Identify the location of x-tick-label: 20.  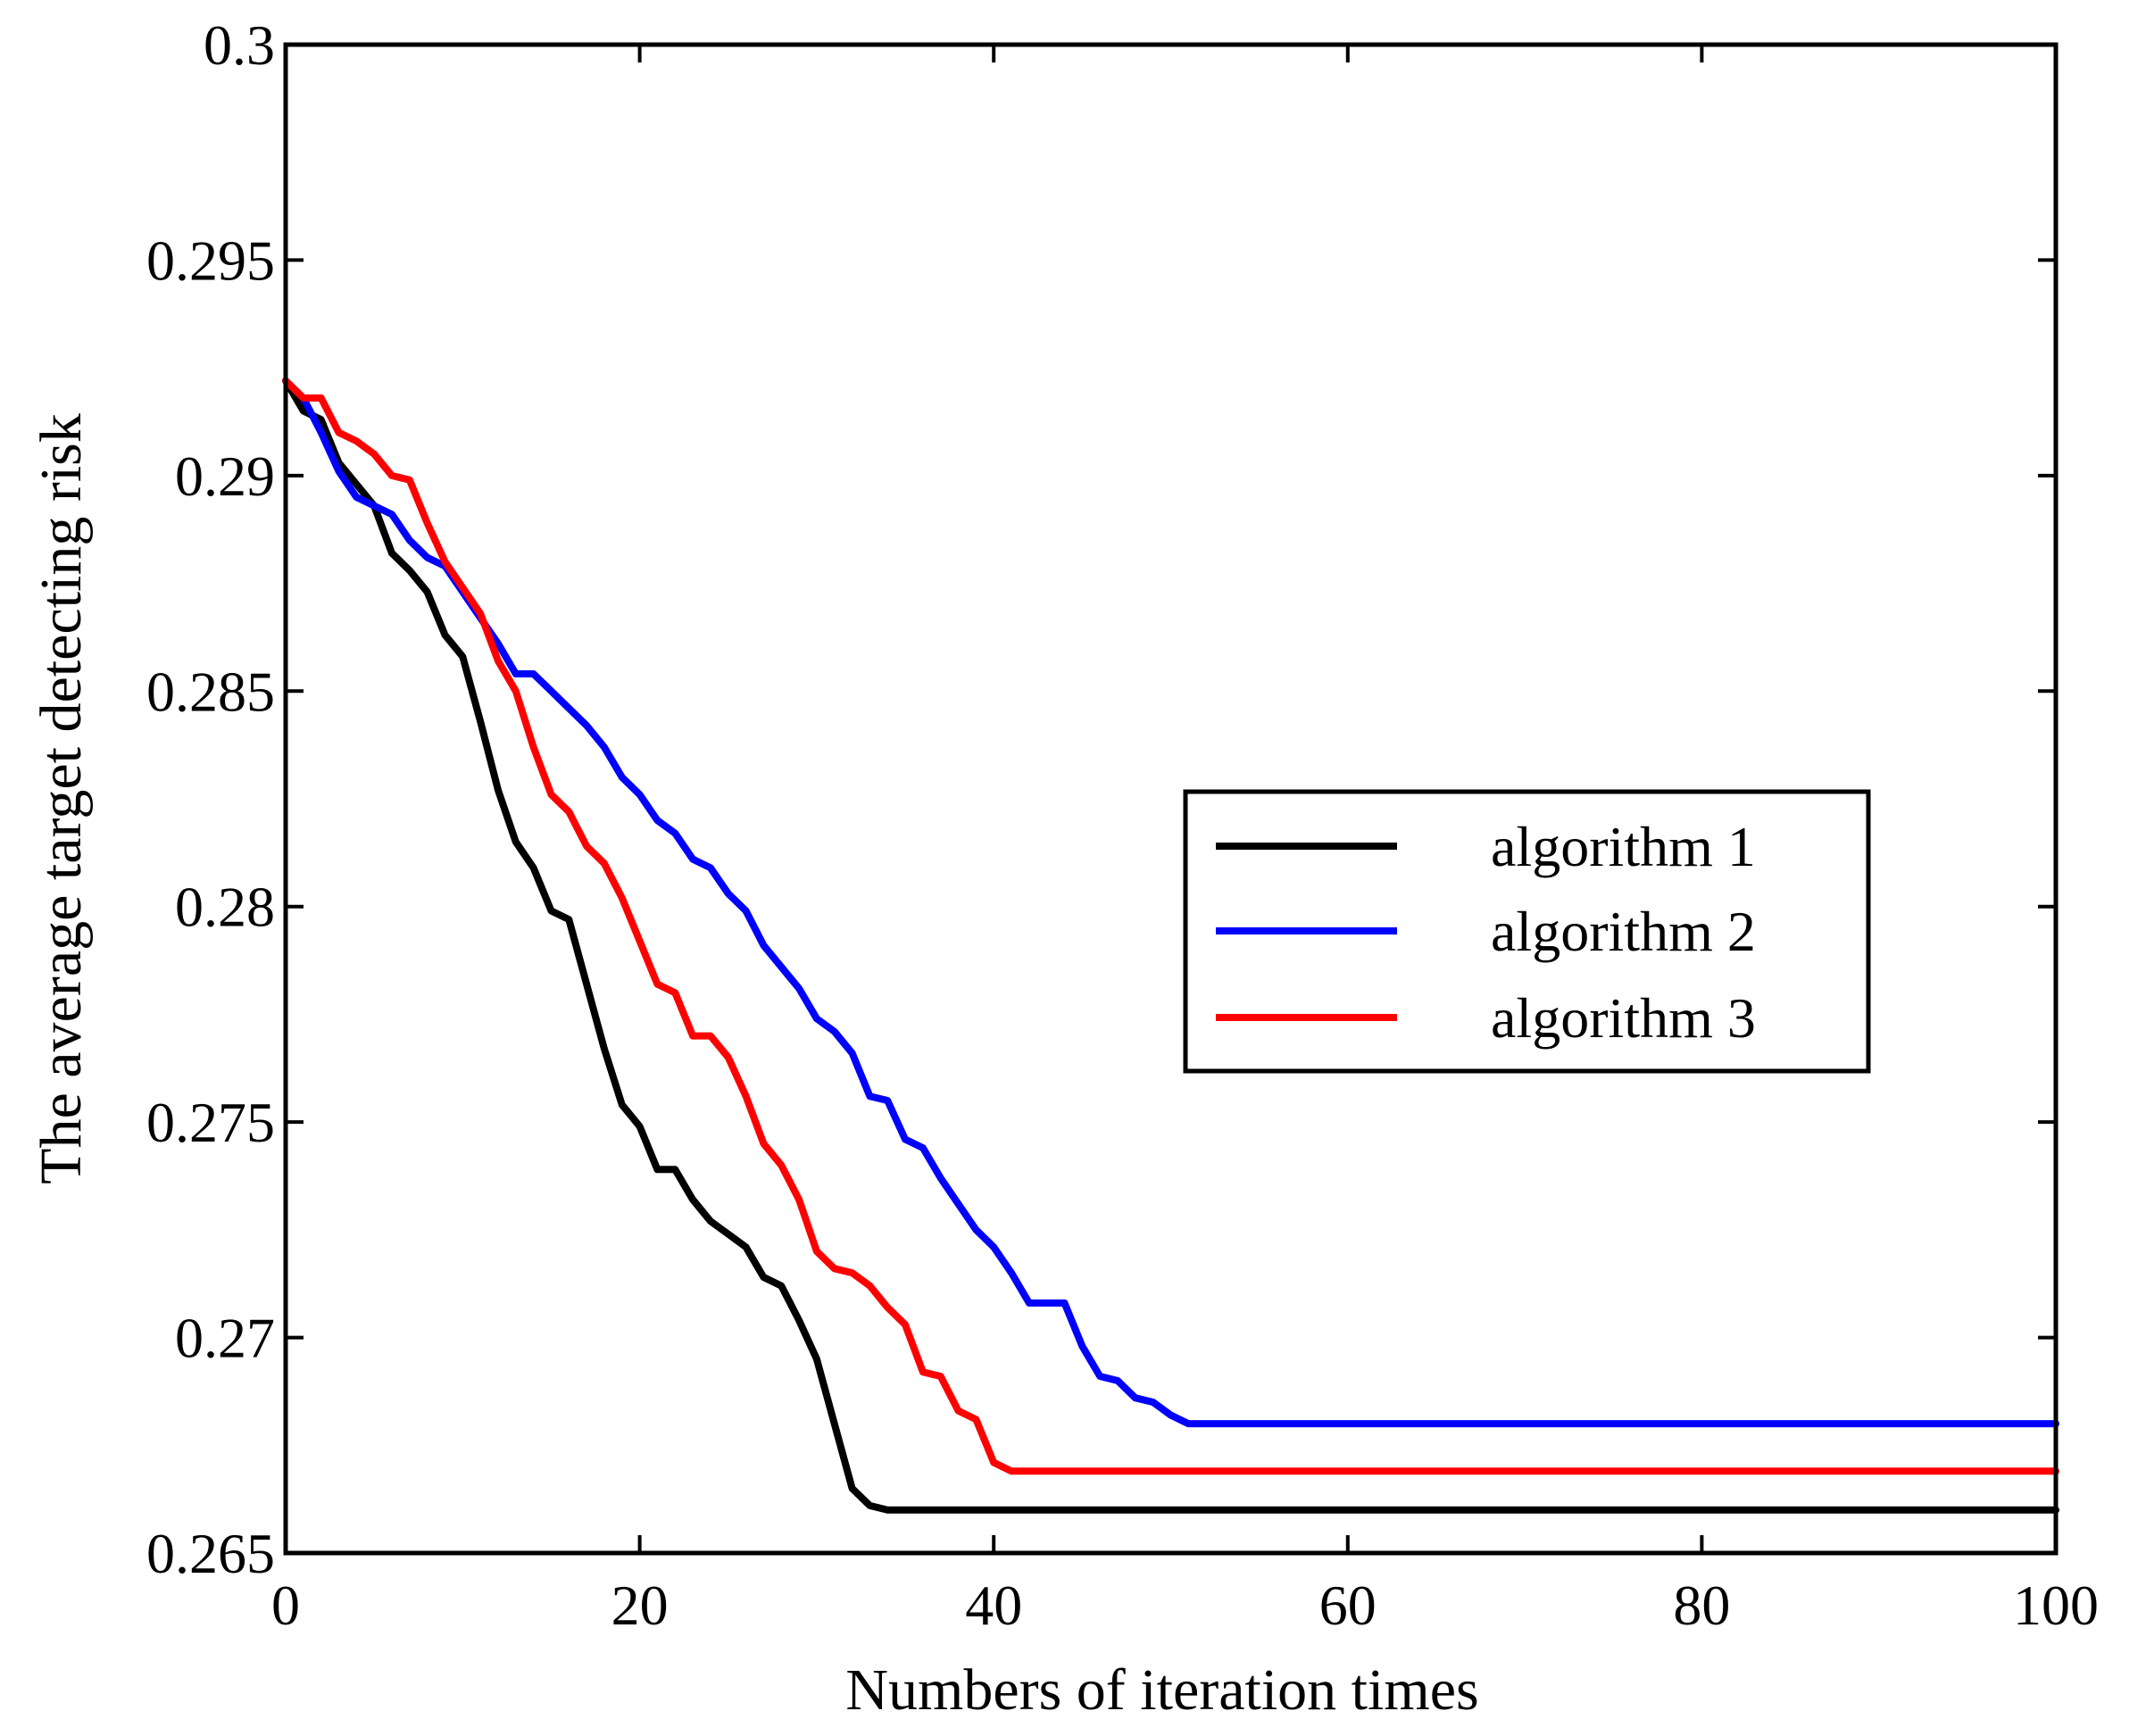
(640, 1605).